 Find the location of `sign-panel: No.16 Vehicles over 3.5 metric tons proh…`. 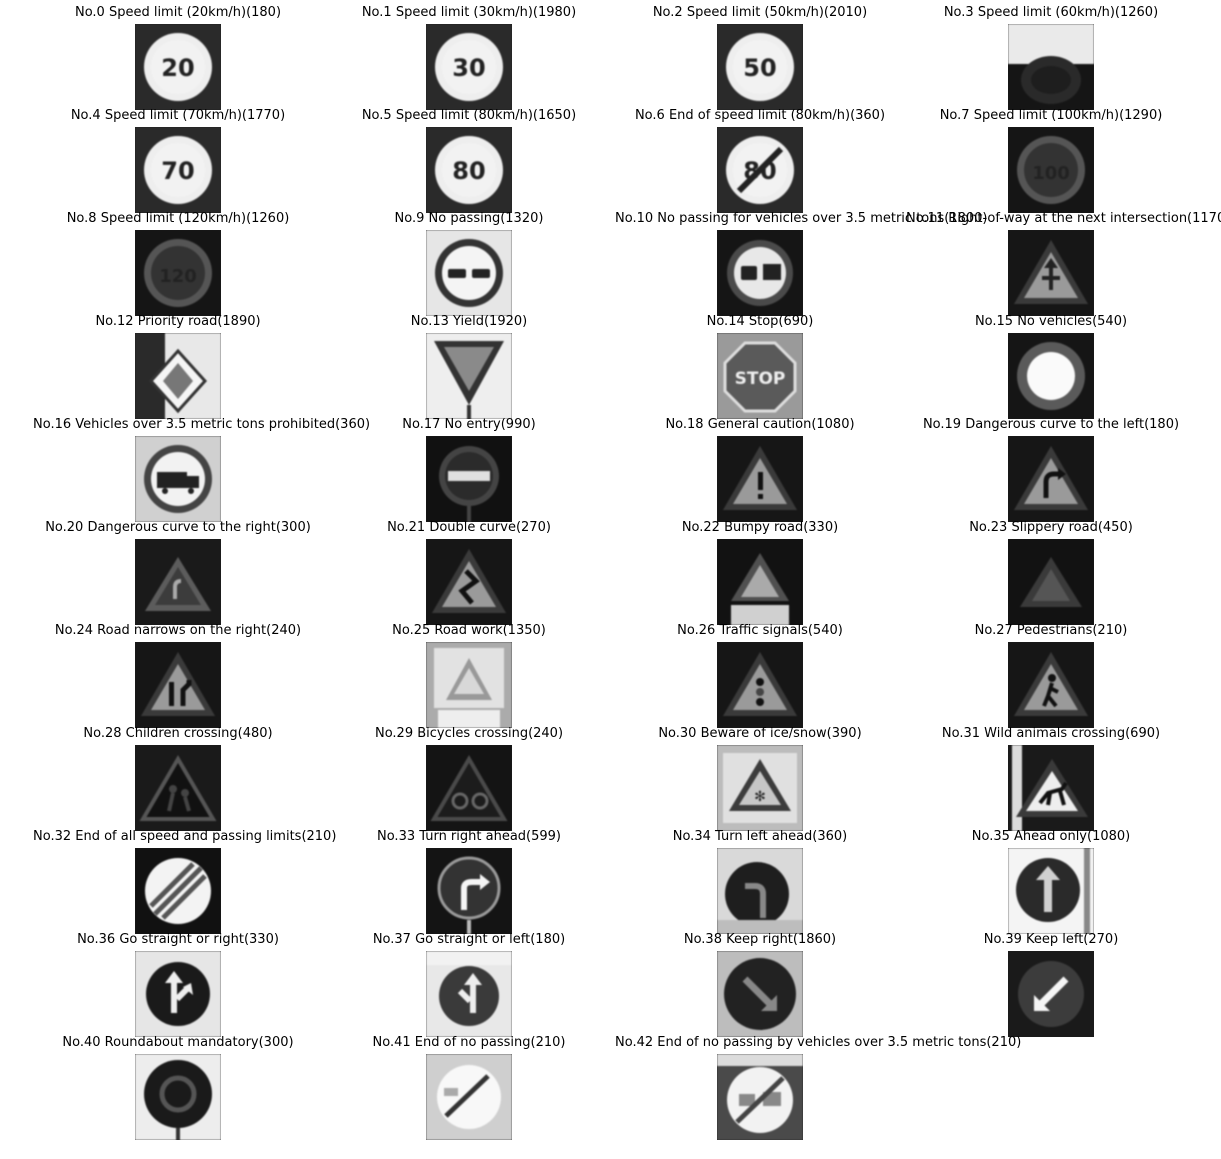

sign-panel: No.16 Vehicles over 3.5 metric tons proh… is located at coordinates (202, 469).